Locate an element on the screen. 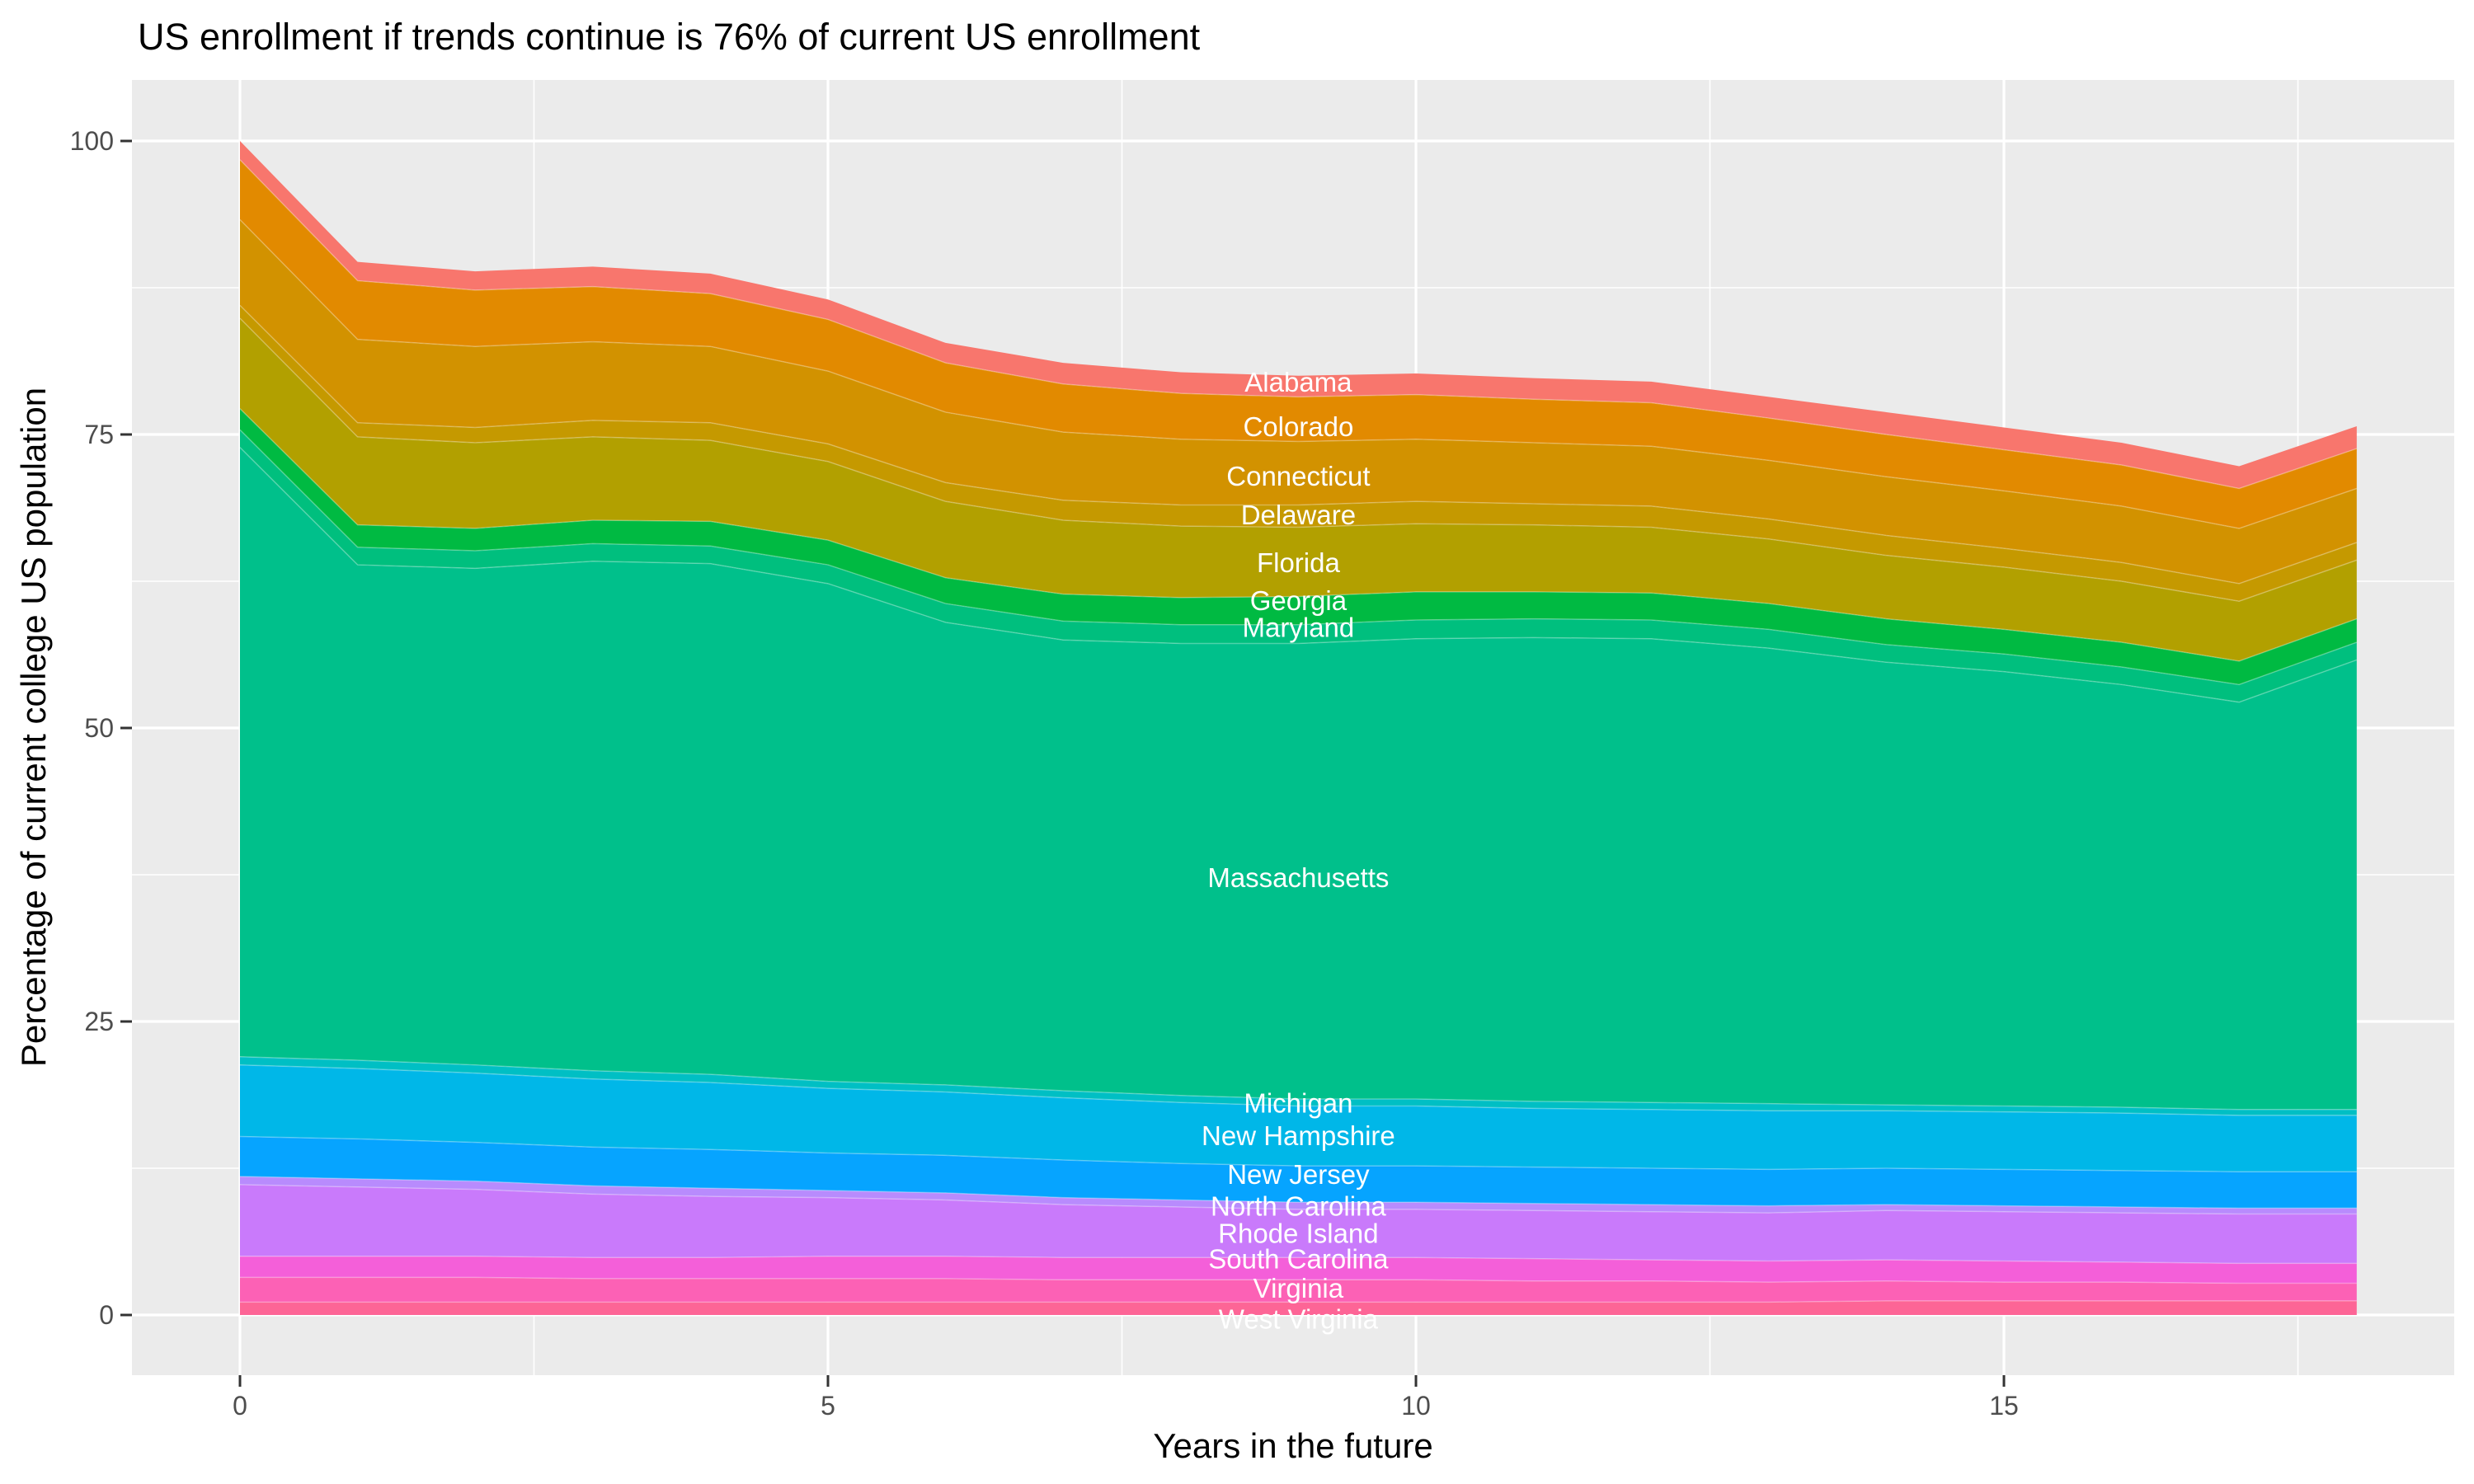 Image resolution: width=2474 pixels, height=1484 pixels. y-tick-label: 50 is located at coordinates (99, 728).